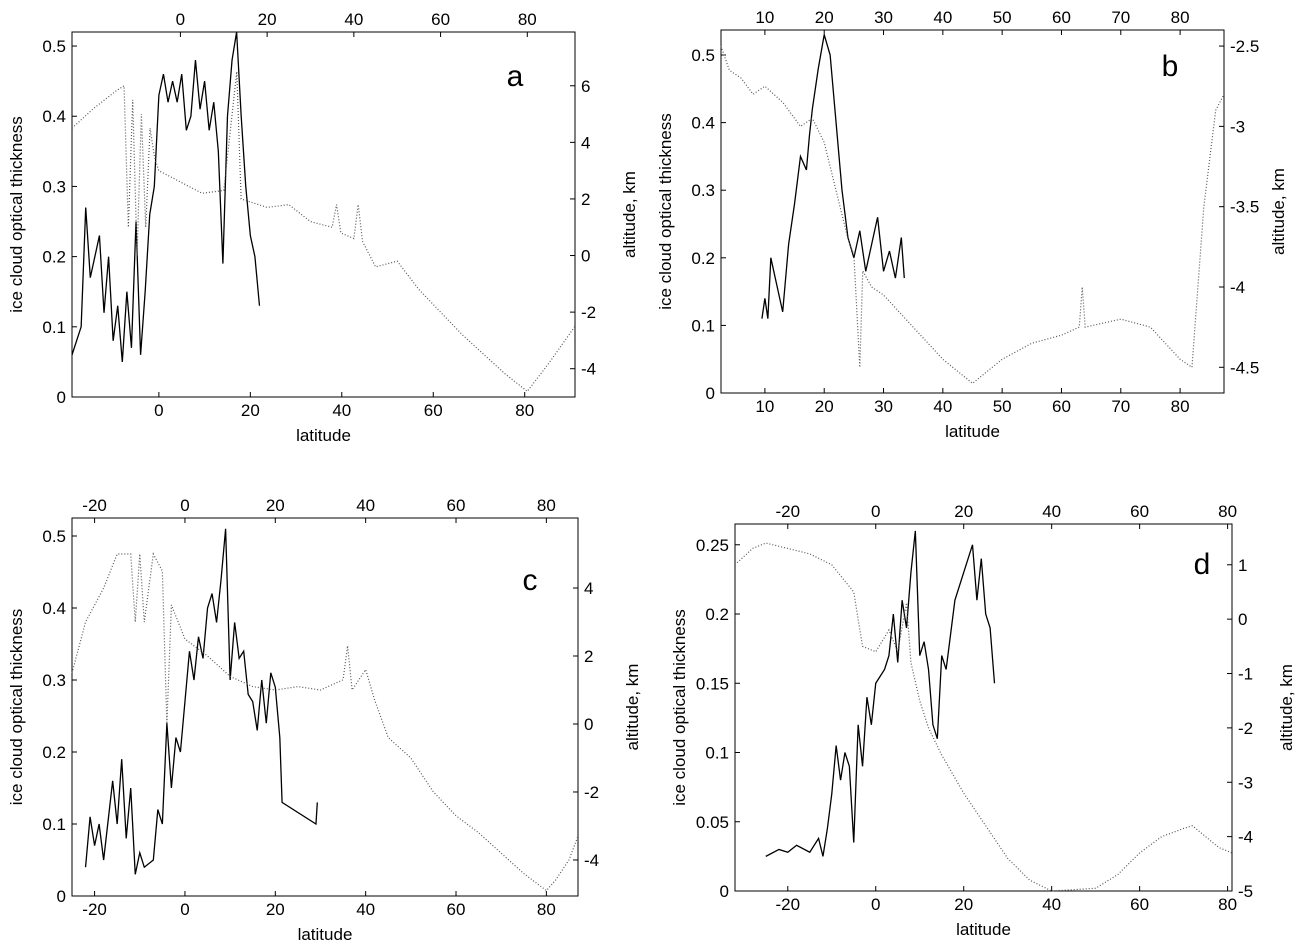 The width and height of the screenshot is (1302, 950). Describe the element at coordinates (1170, 66) in the screenshot. I see `panel-label: b` at that location.